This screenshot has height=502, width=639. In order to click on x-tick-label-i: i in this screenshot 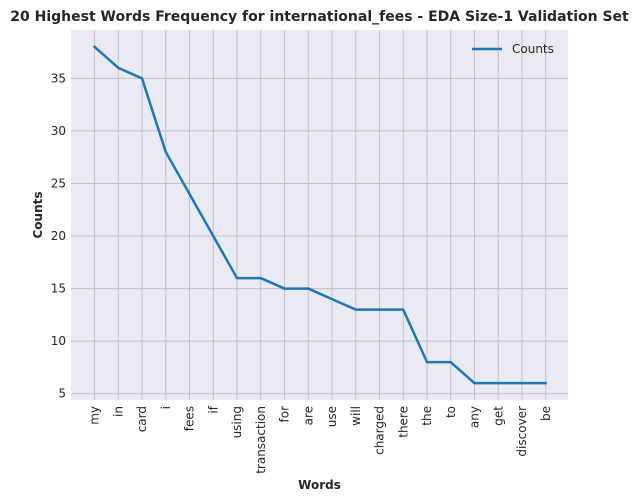, I will do `click(166, 407)`.